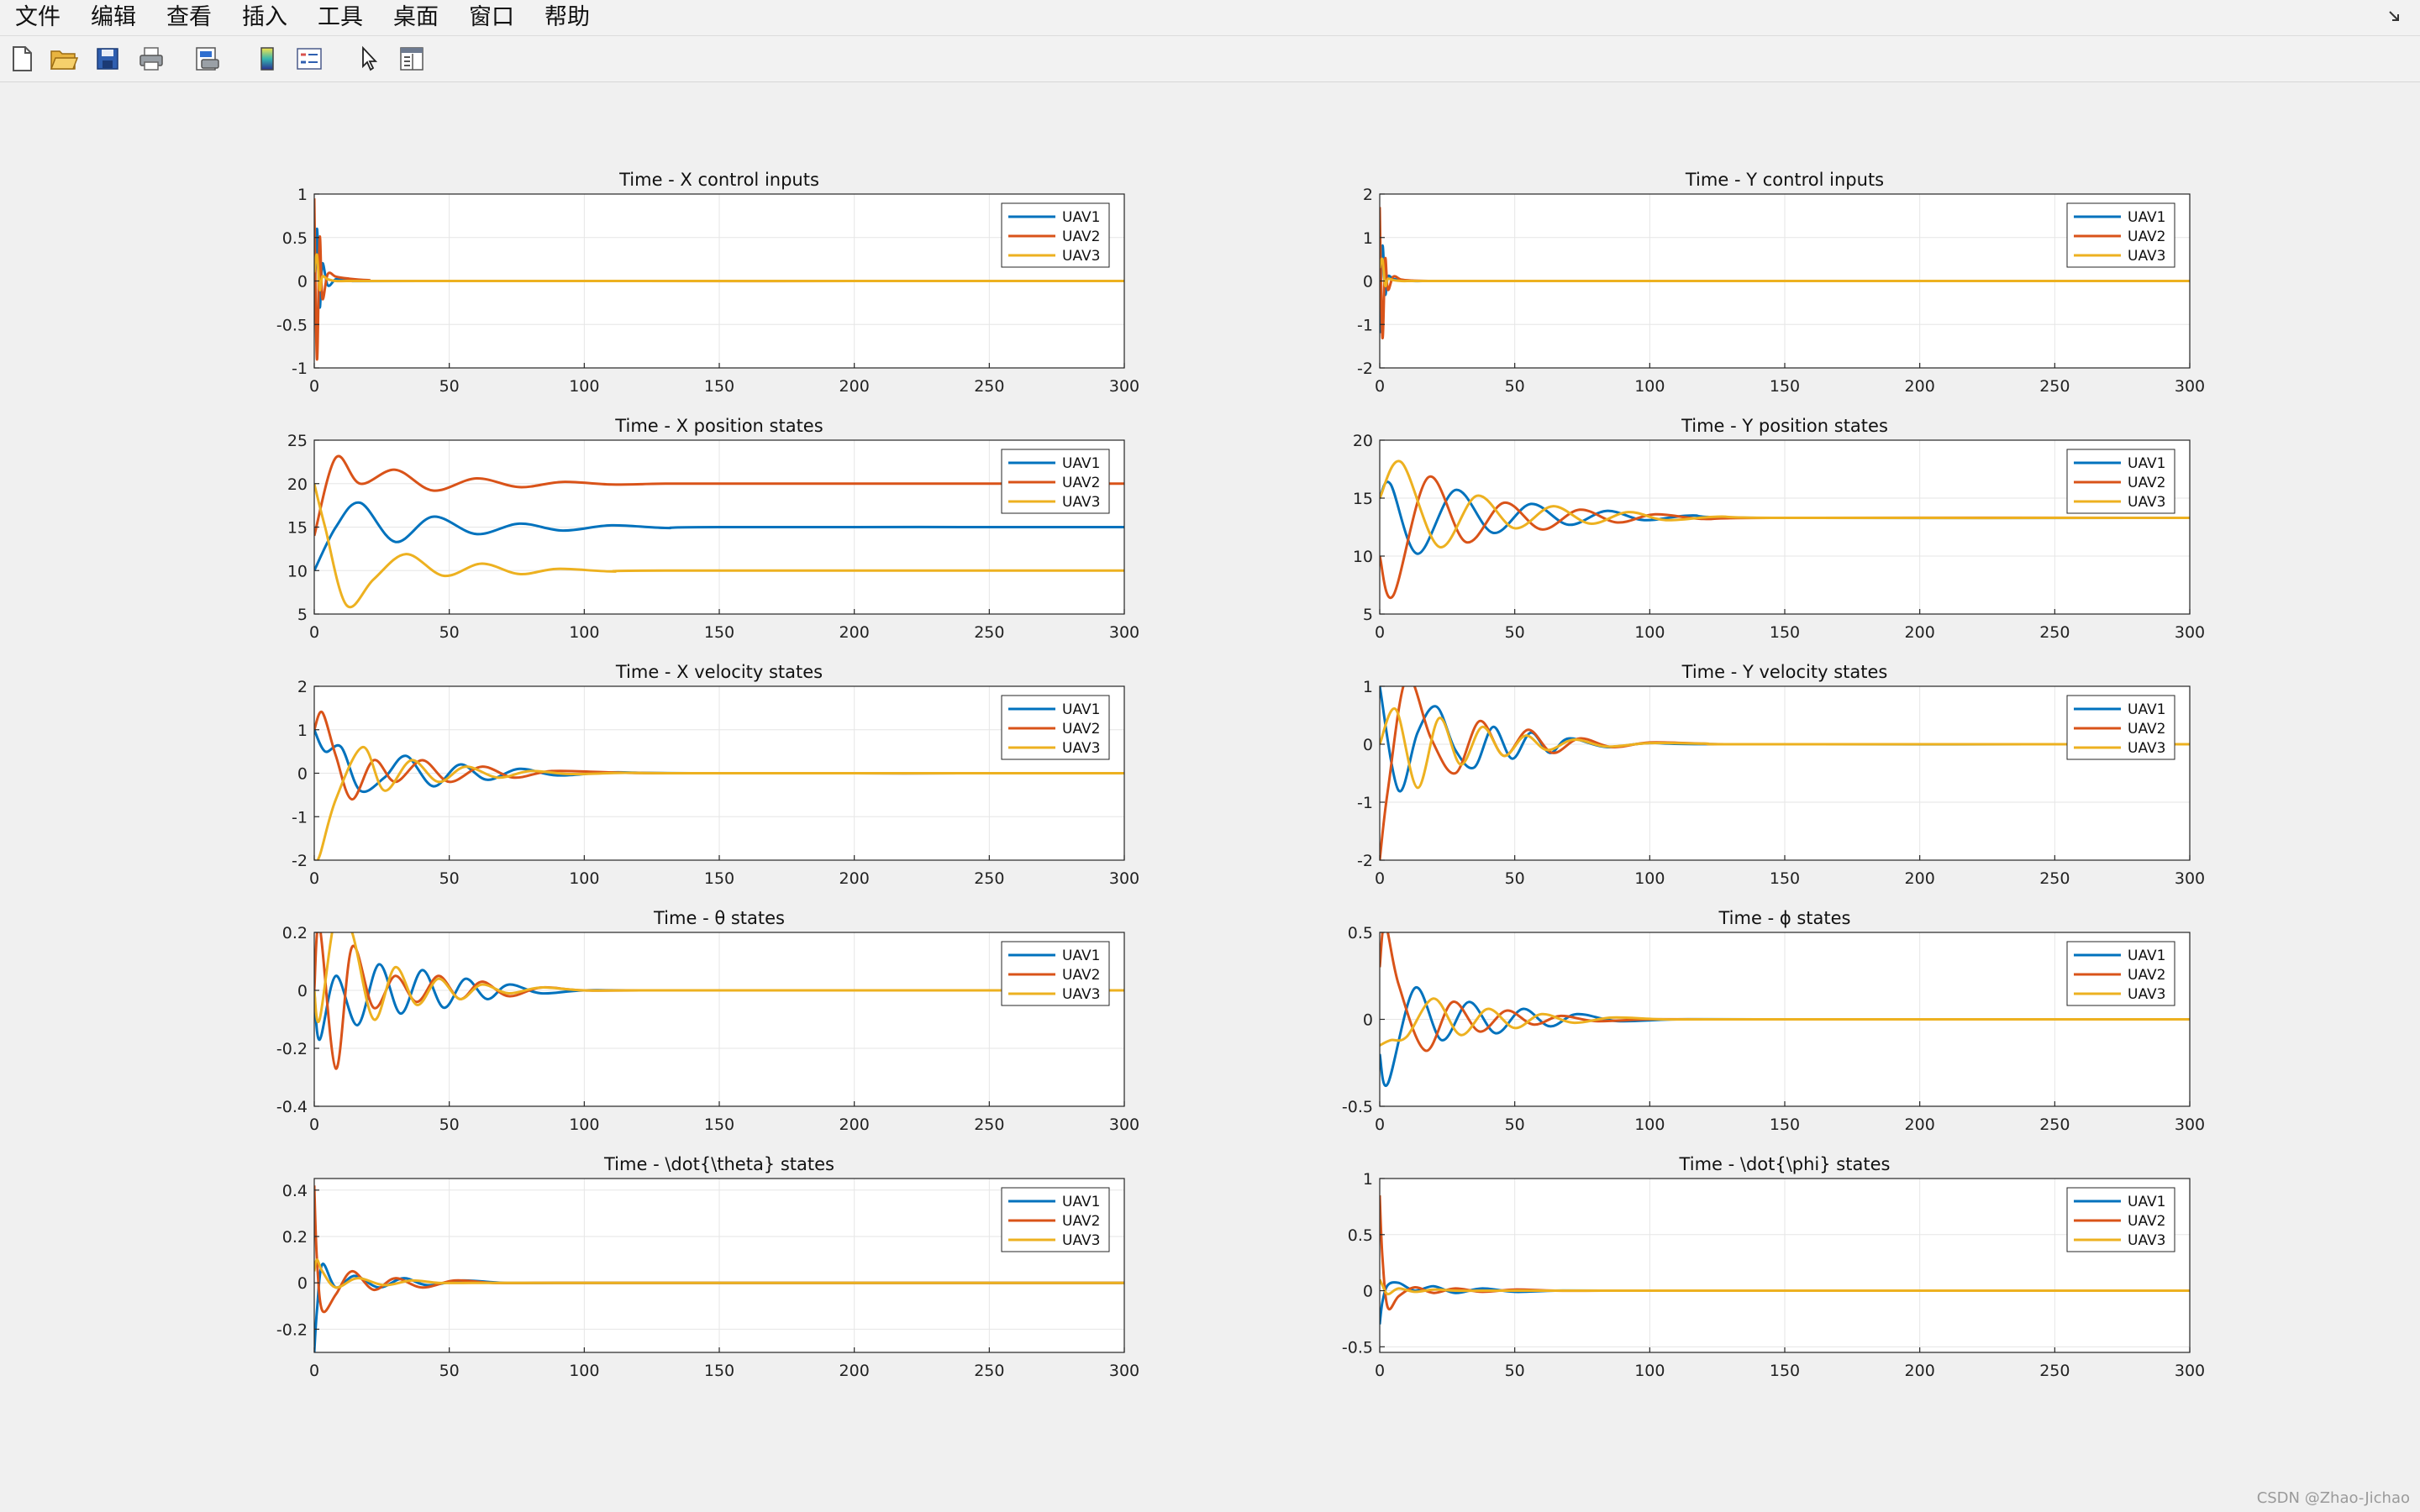  Describe the element at coordinates (309, 59) in the screenshot. I see `legend-icon` at that location.